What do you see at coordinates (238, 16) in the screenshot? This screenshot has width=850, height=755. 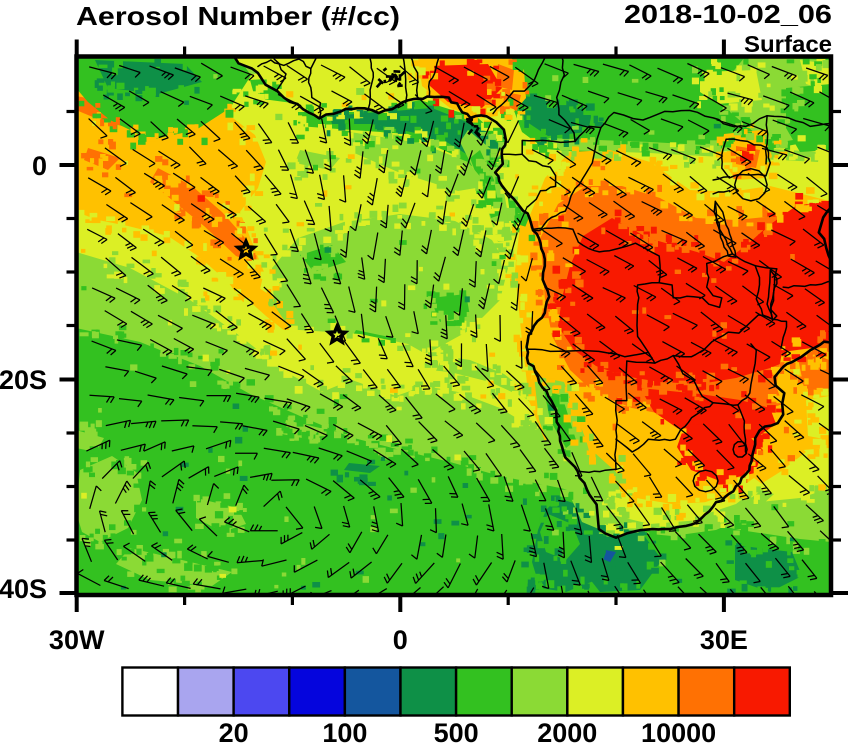 I see `svg-text: Aerosol Number (#/cc)` at bounding box center [238, 16].